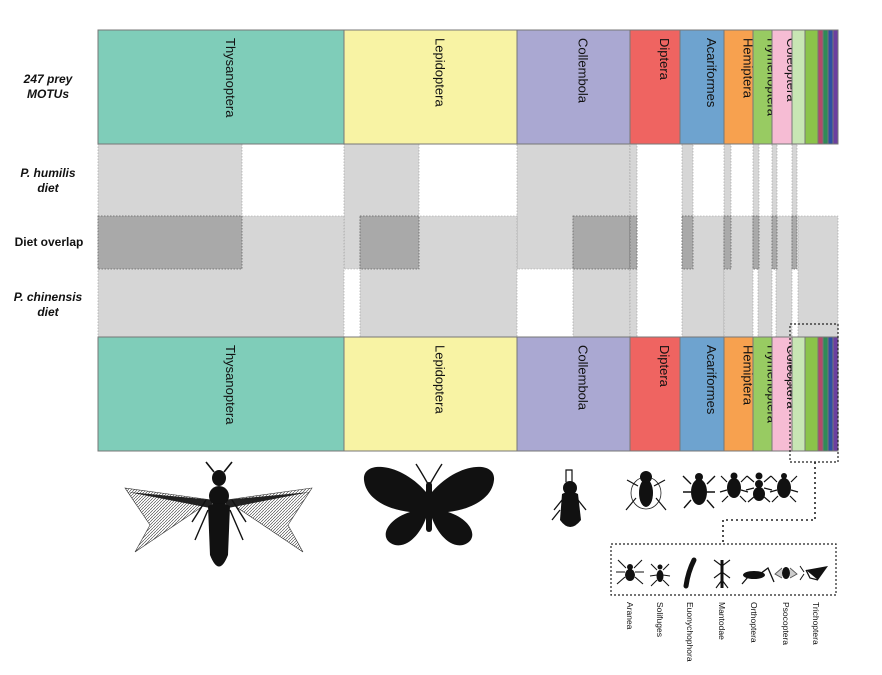  I want to click on grasshopper-silhouette, so click(758, 575).